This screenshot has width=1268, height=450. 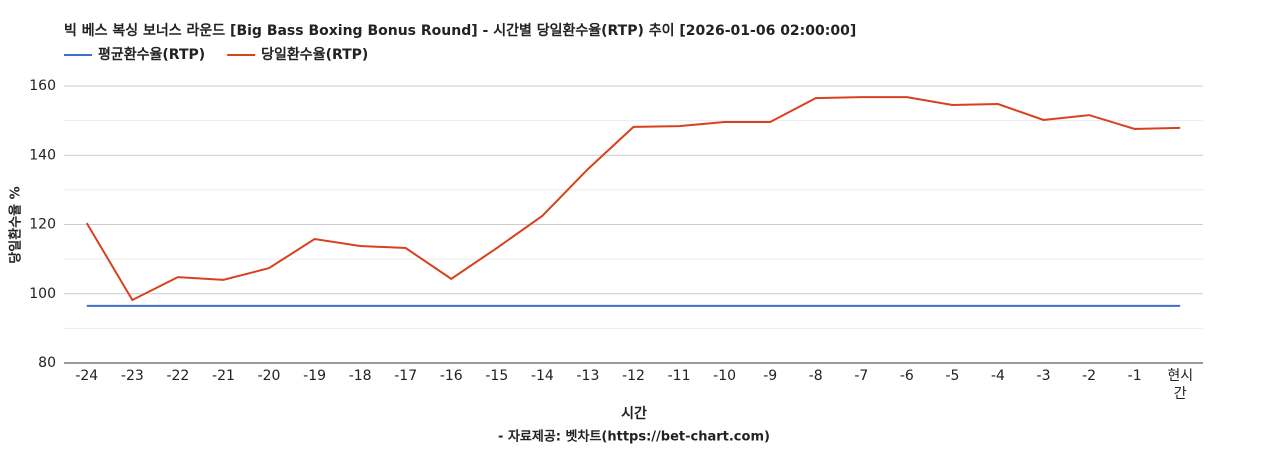 What do you see at coordinates (16, 224) in the screenshot?
I see `y-axis-title: 당일환수율 %` at bounding box center [16, 224].